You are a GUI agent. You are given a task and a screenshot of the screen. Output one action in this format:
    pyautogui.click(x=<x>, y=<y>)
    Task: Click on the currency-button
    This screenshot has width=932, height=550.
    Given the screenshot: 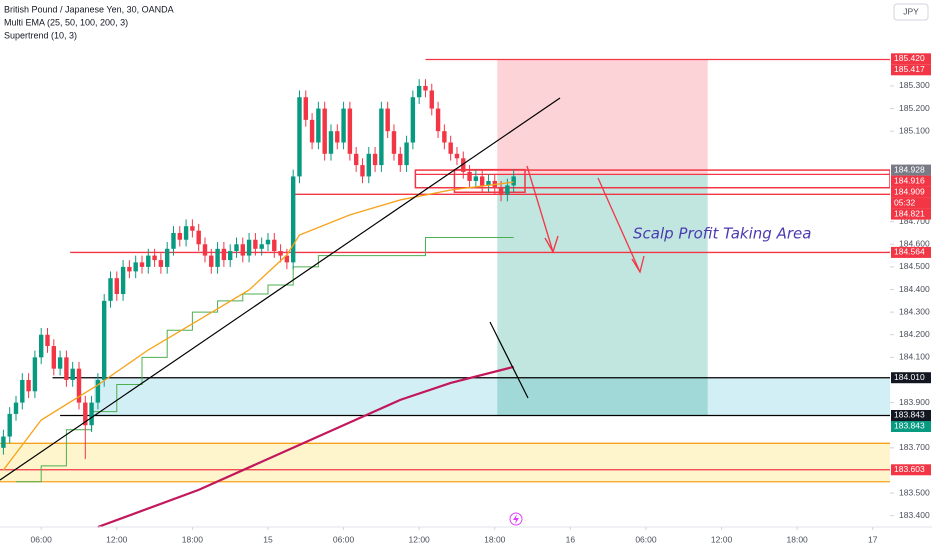 What is the action you would take?
    pyautogui.click(x=911, y=12)
    